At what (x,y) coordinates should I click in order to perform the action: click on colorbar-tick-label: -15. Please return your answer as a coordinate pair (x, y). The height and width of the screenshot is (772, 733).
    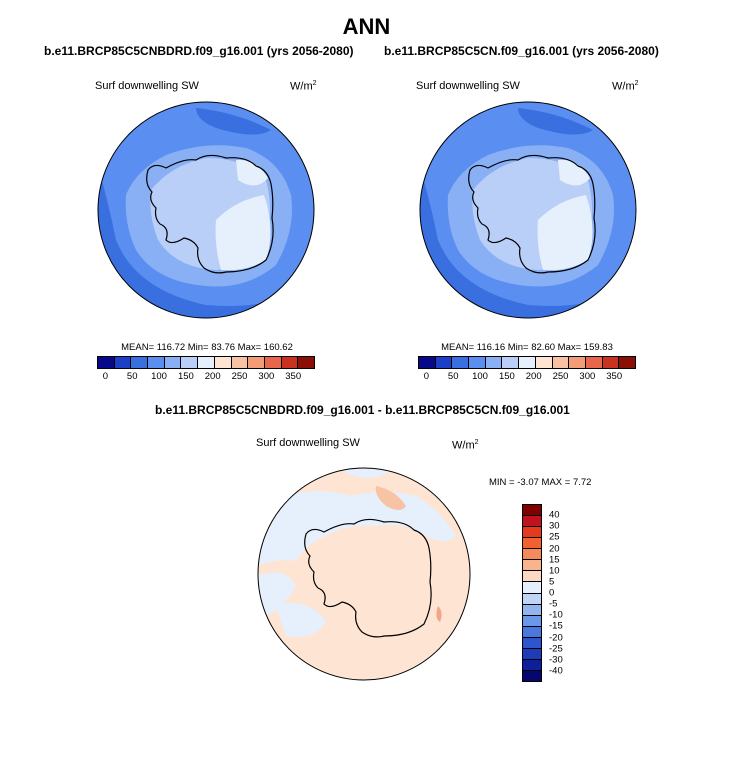
    Looking at the image, I should click on (556, 626).